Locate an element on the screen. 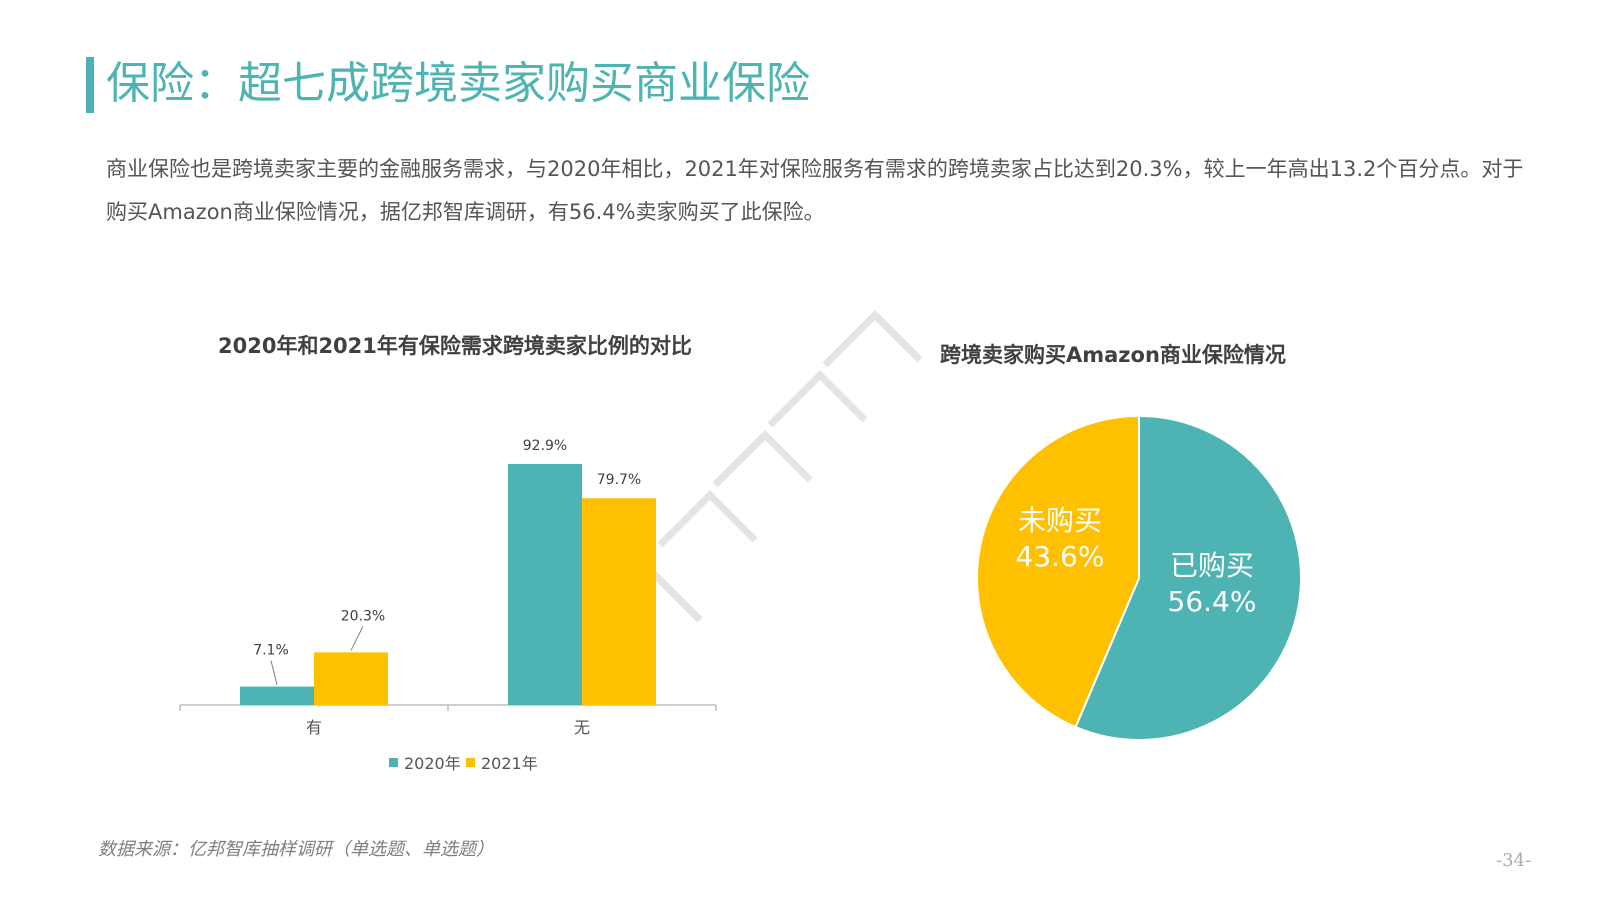  x-tick-label: 有 is located at coordinates (314, 727).